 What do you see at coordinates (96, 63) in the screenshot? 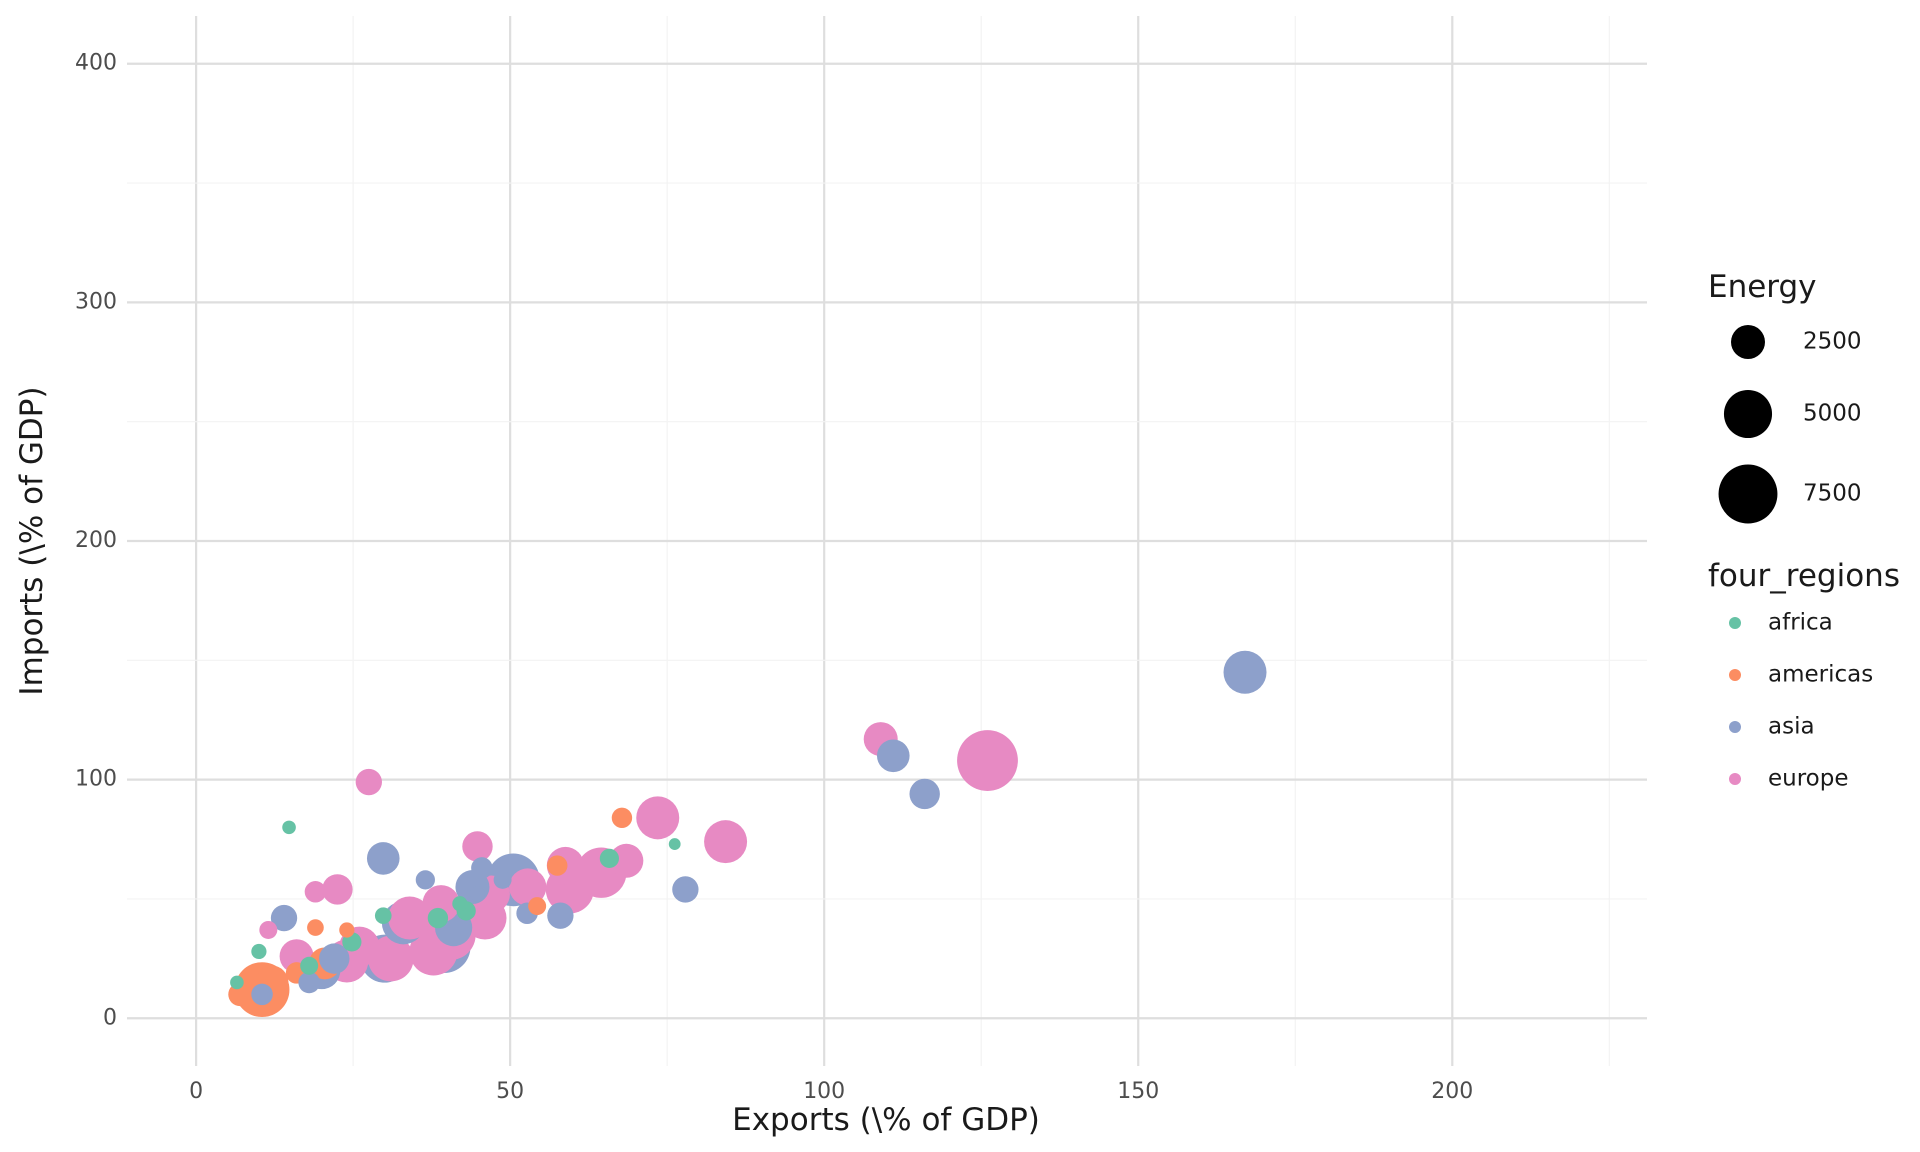
I see `y-tick-label: 400` at bounding box center [96, 63].